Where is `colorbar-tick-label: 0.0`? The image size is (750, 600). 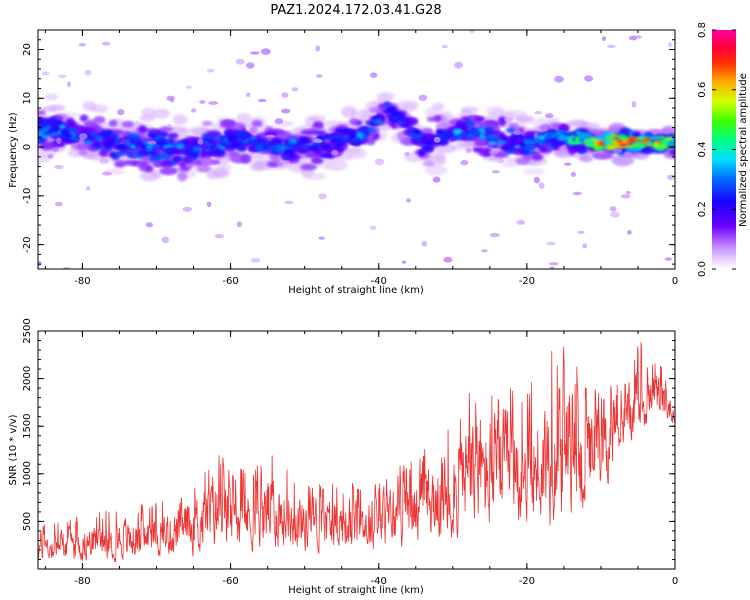
colorbar-tick-label: 0.0 is located at coordinates (702, 269).